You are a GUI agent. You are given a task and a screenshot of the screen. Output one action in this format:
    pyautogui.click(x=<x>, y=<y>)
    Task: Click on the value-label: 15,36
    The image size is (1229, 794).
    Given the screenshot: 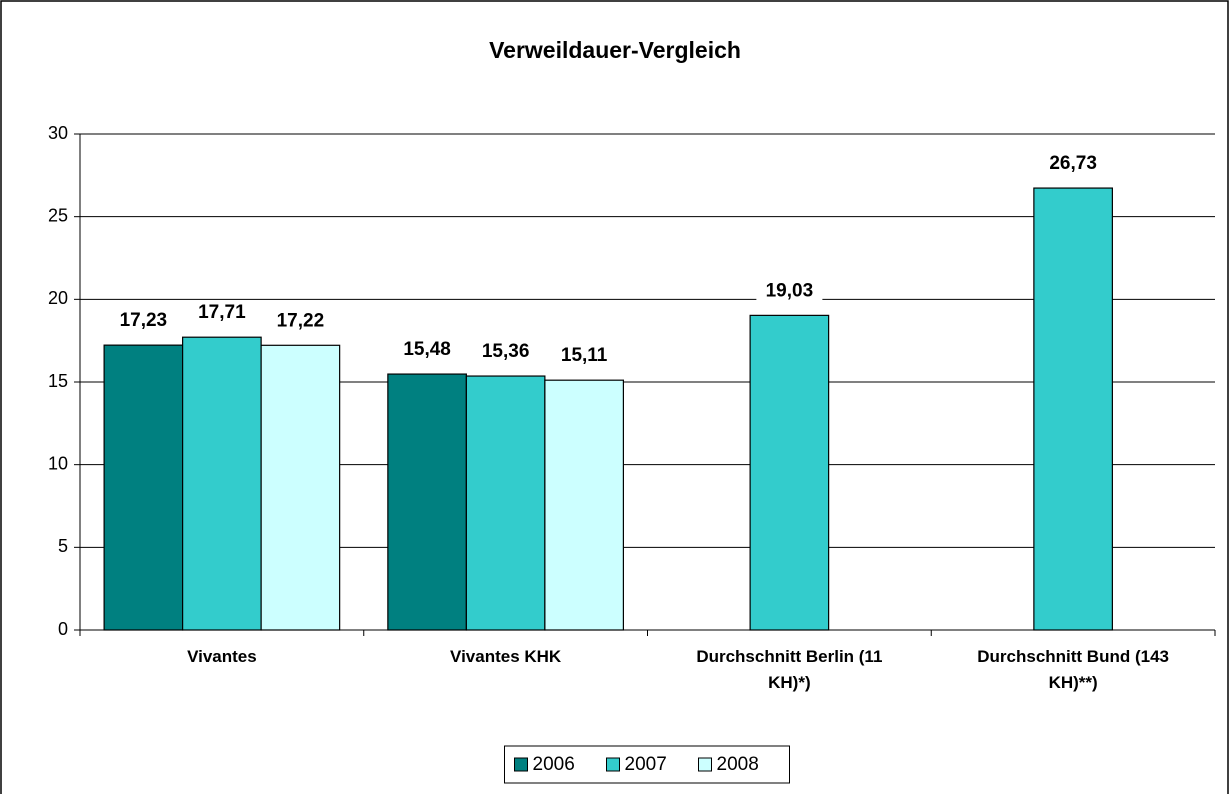 What is the action you would take?
    pyautogui.click(x=506, y=351)
    